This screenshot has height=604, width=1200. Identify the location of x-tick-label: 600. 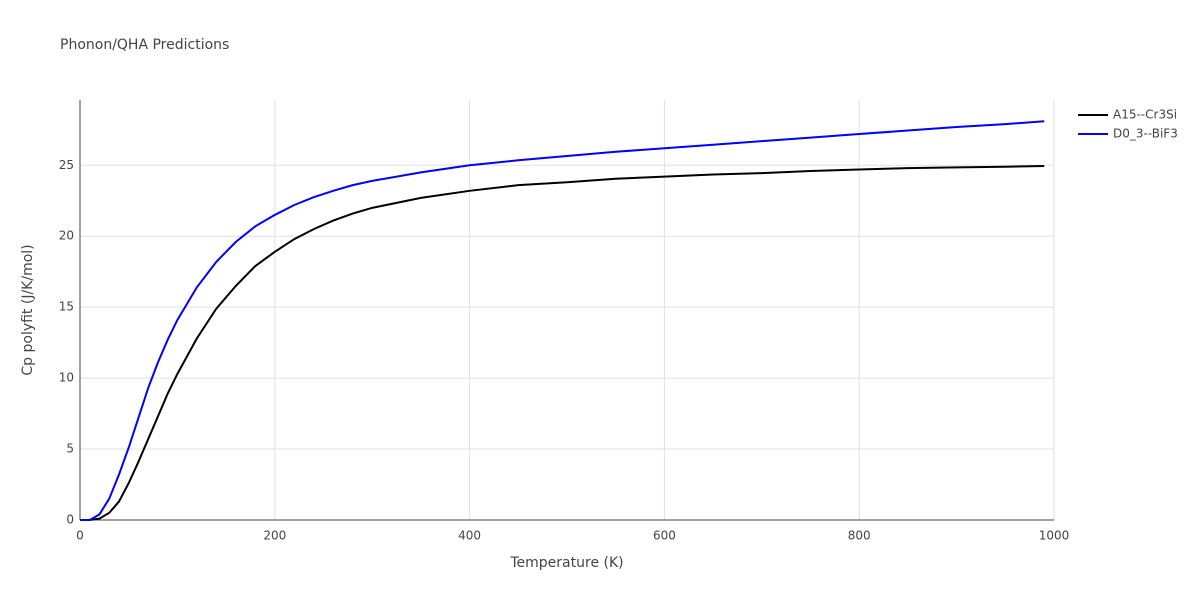
(664, 536).